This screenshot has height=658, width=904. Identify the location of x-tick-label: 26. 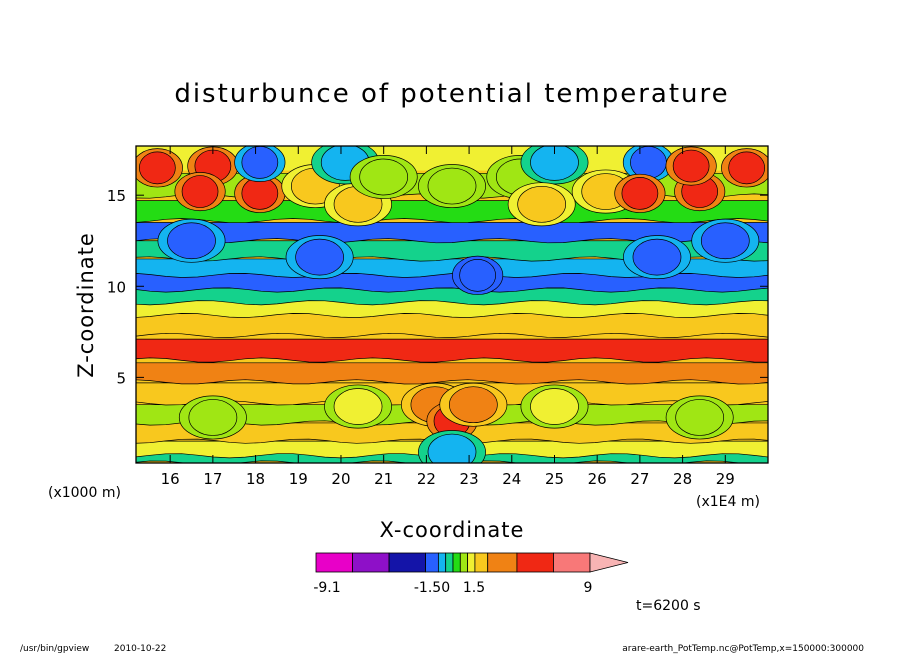
(597, 479).